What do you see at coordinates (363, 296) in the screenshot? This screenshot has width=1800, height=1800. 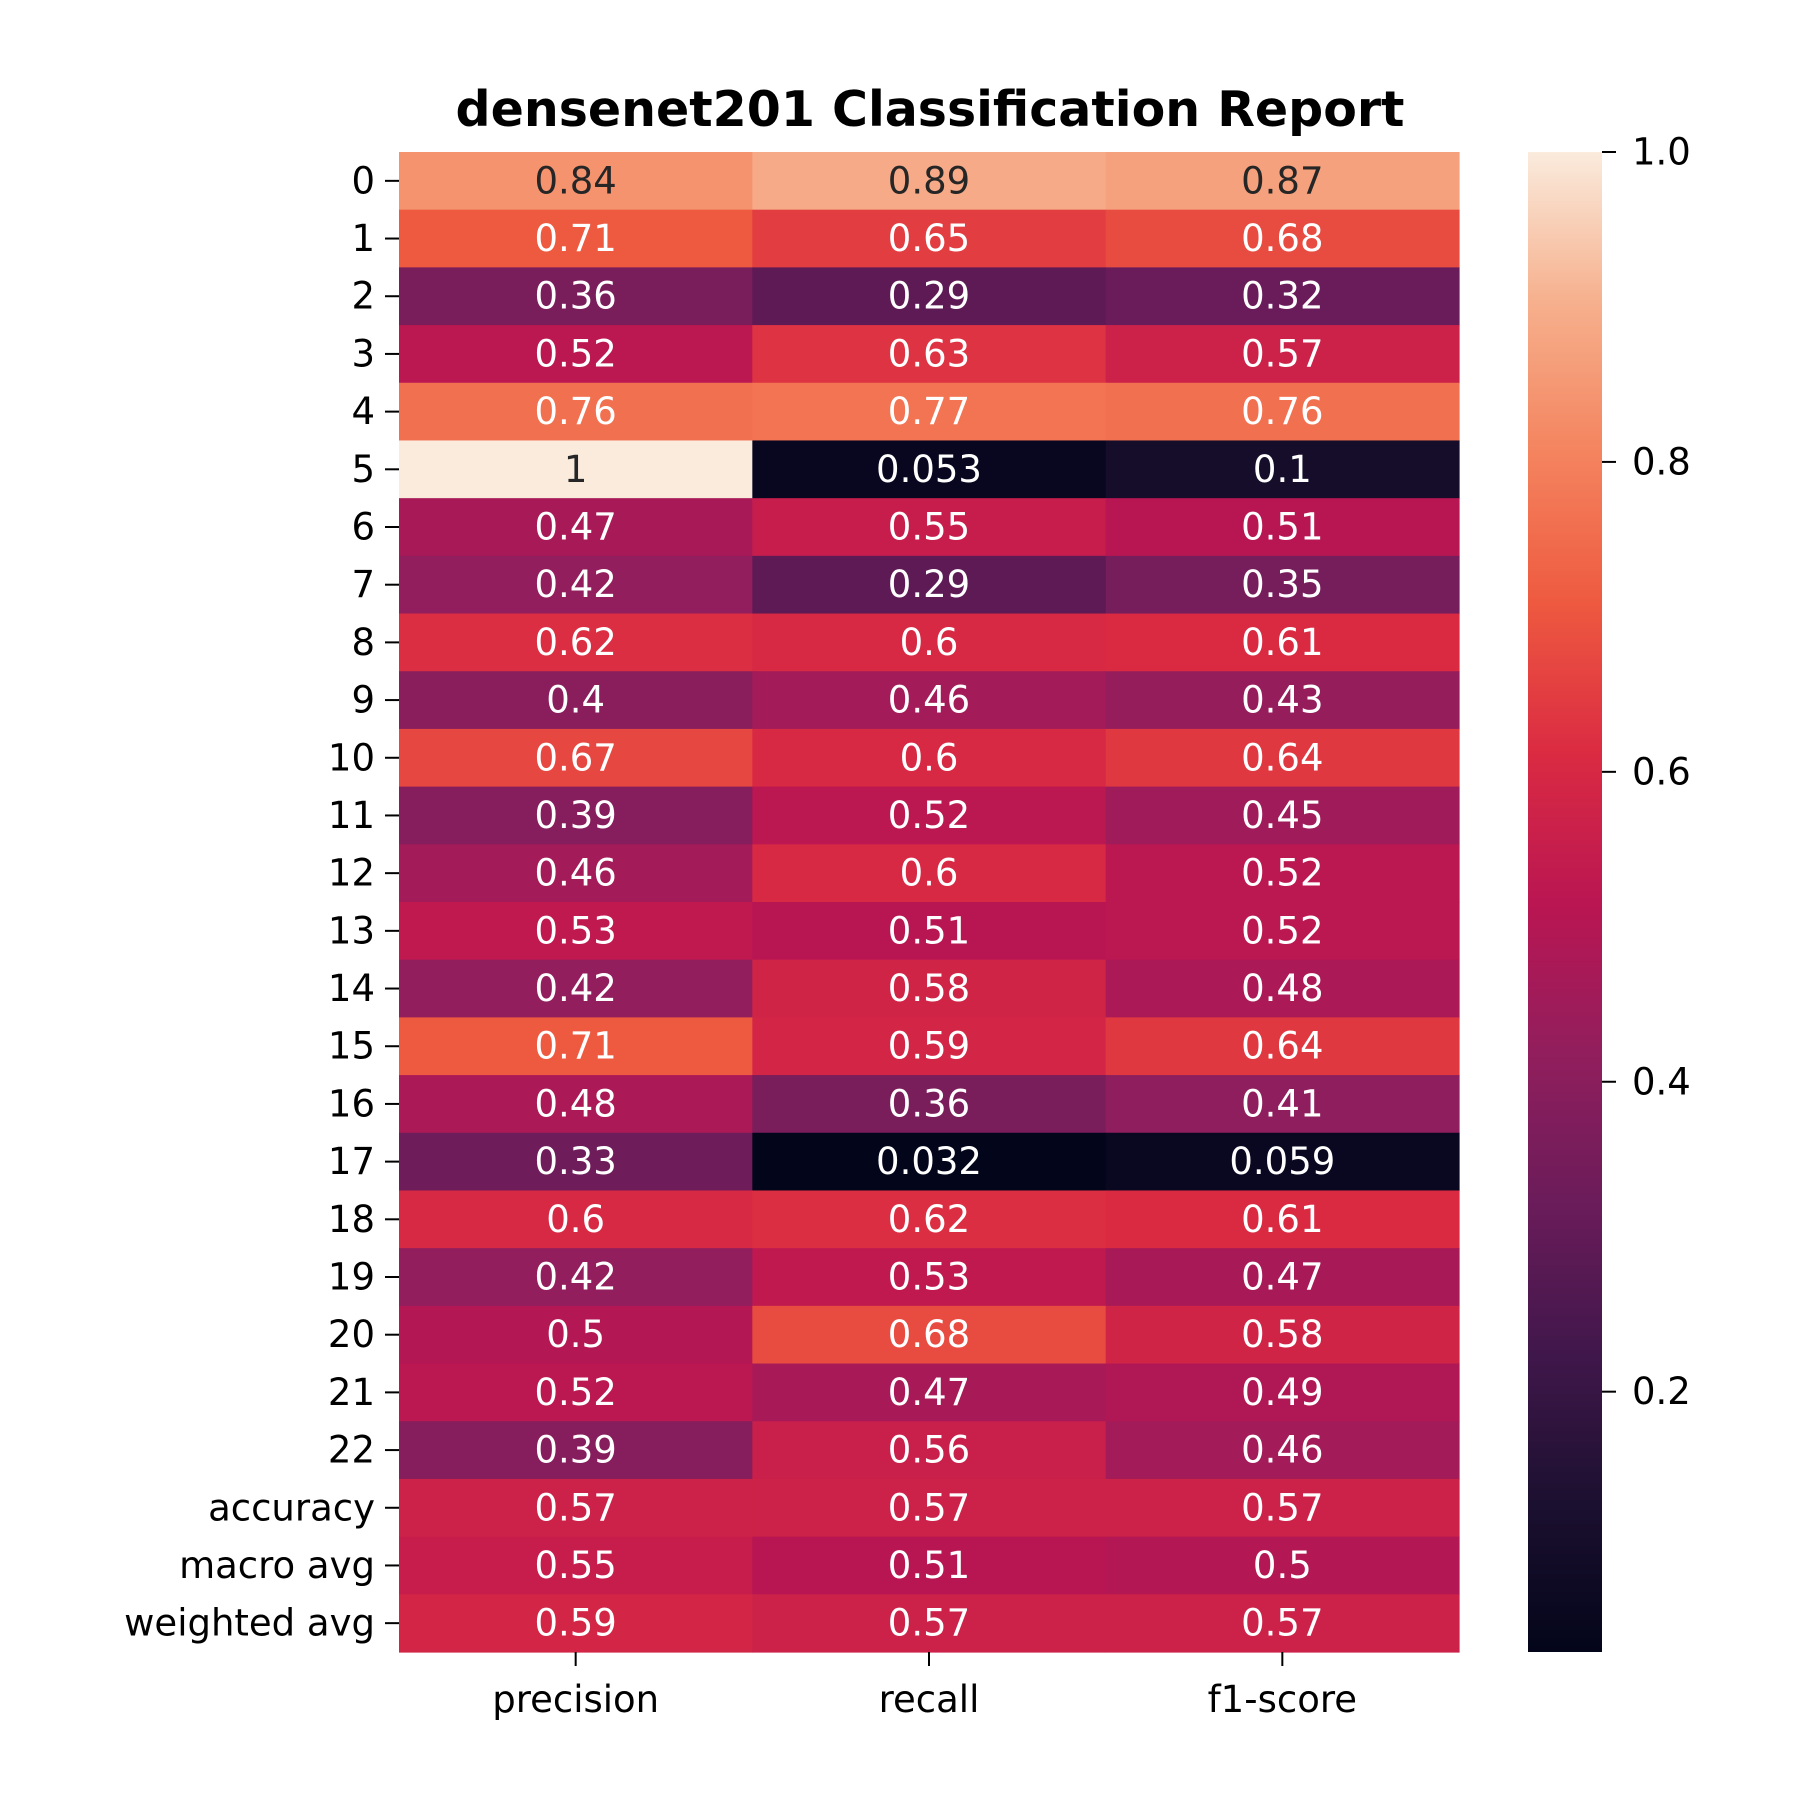 I see `y-tick-label: 2` at bounding box center [363, 296].